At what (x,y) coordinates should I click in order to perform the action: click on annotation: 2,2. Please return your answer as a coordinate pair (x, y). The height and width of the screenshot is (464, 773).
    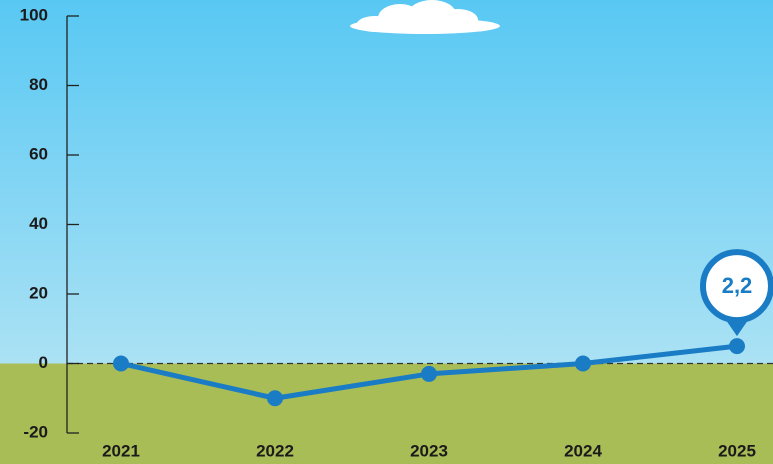
    Looking at the image, I should click on (737, 285).